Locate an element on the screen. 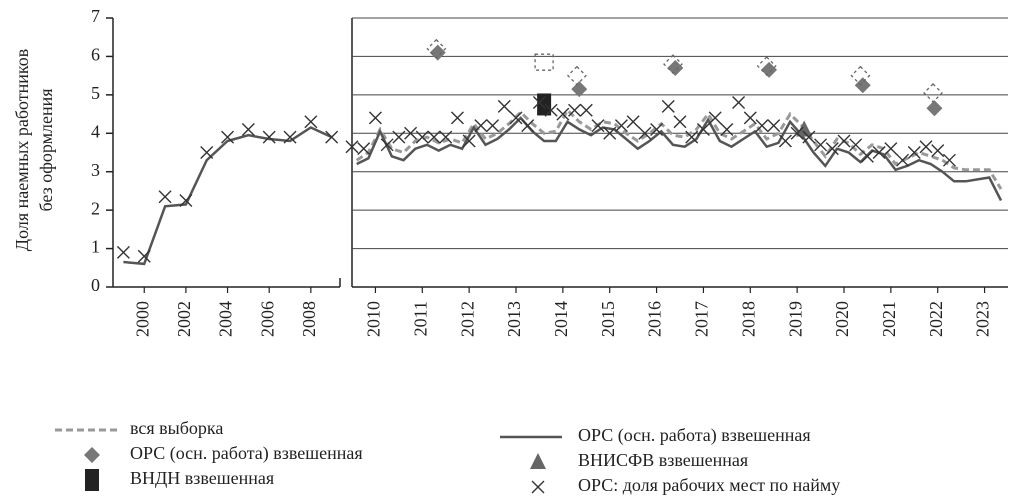 The width and height of the screenshot is (1012, 503). y-tick-label: 3 is located at coordinates (95, 170).